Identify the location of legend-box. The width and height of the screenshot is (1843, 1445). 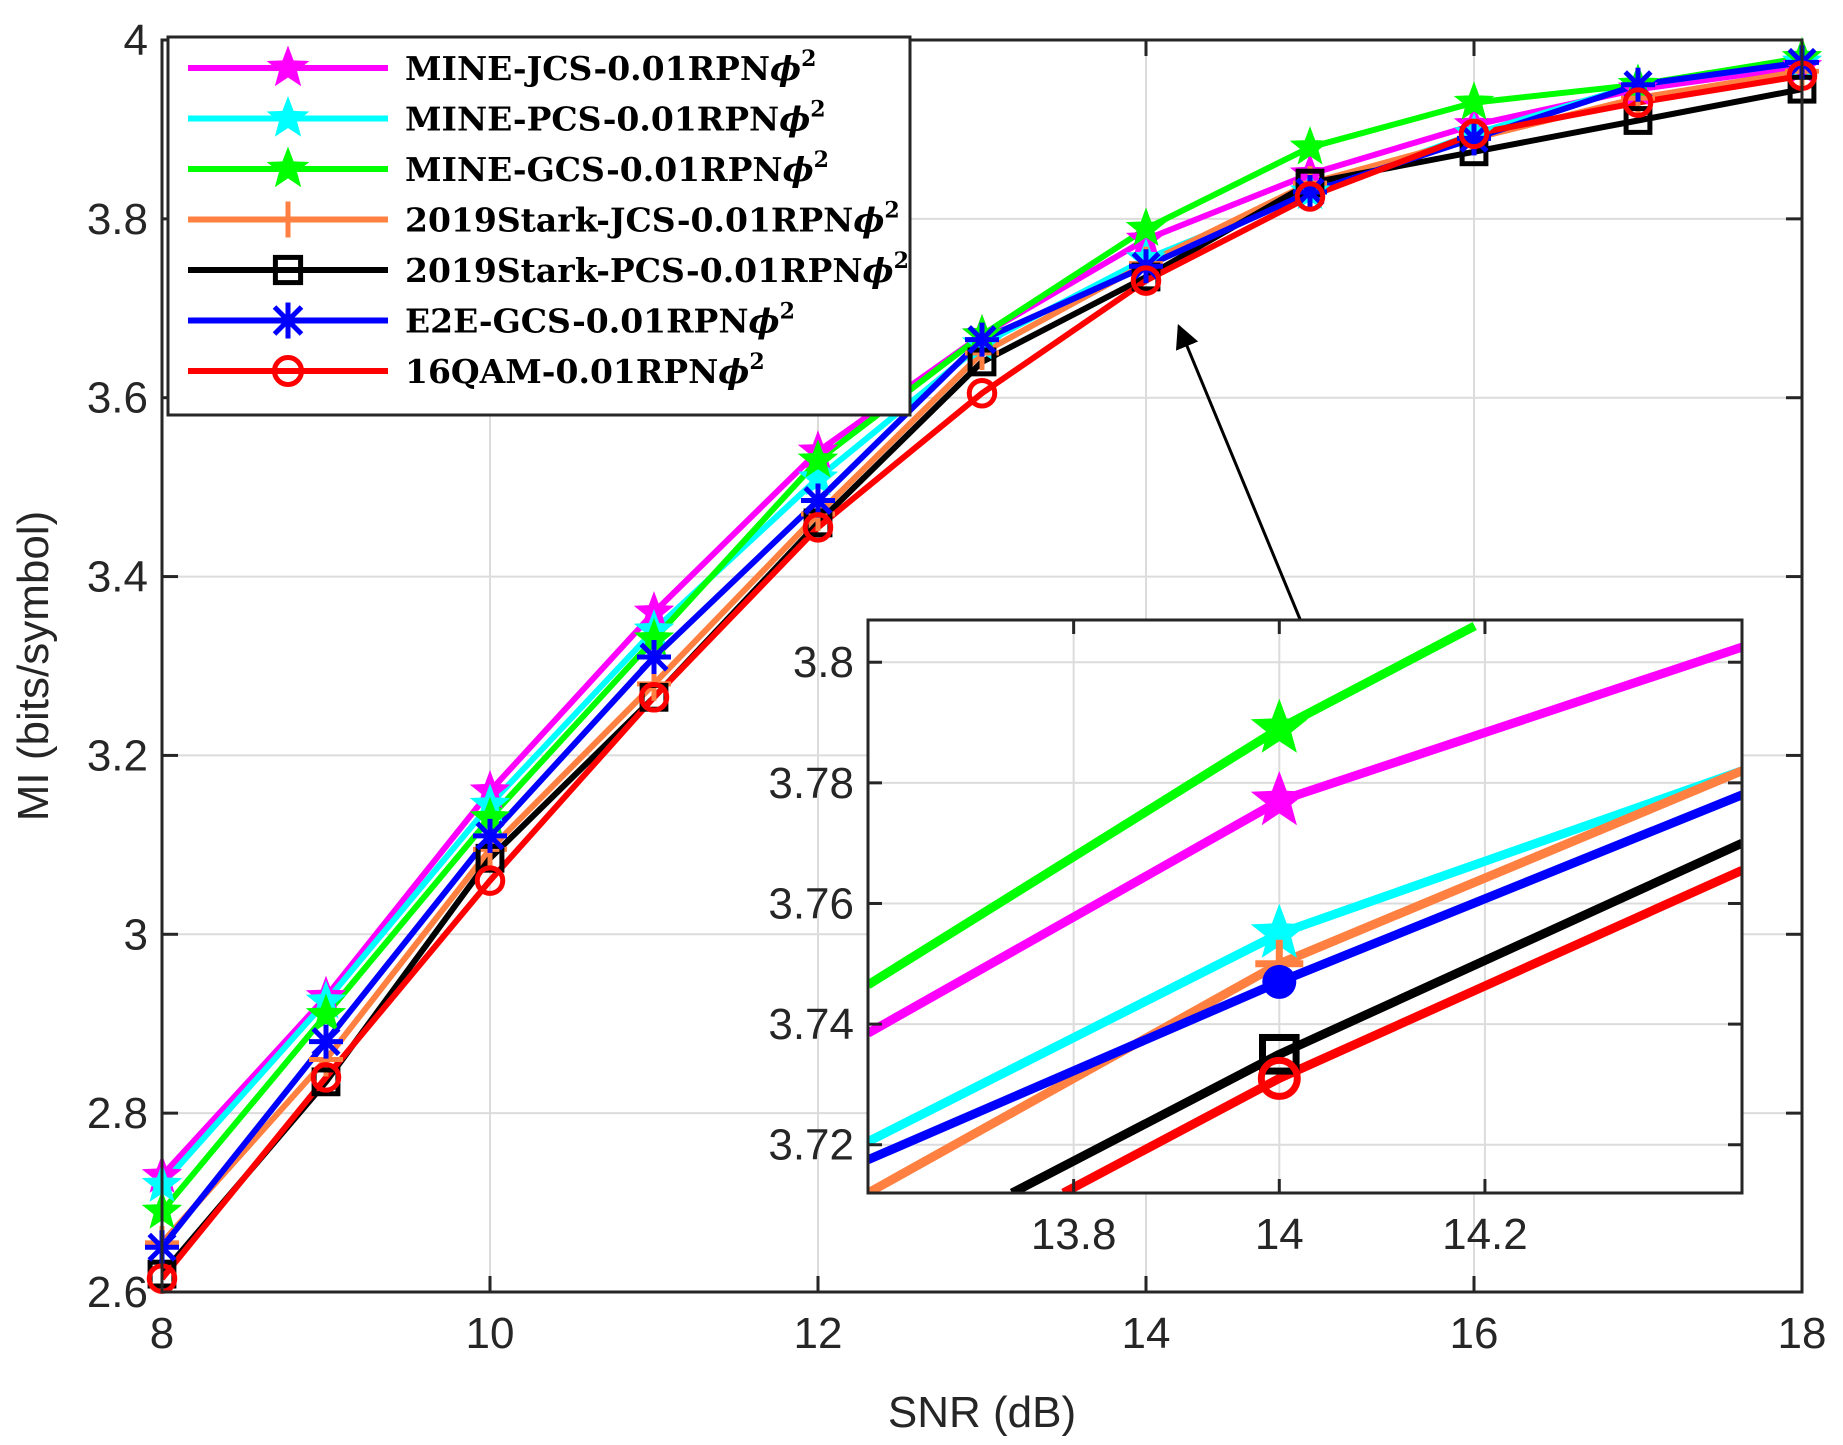
(539, 226).